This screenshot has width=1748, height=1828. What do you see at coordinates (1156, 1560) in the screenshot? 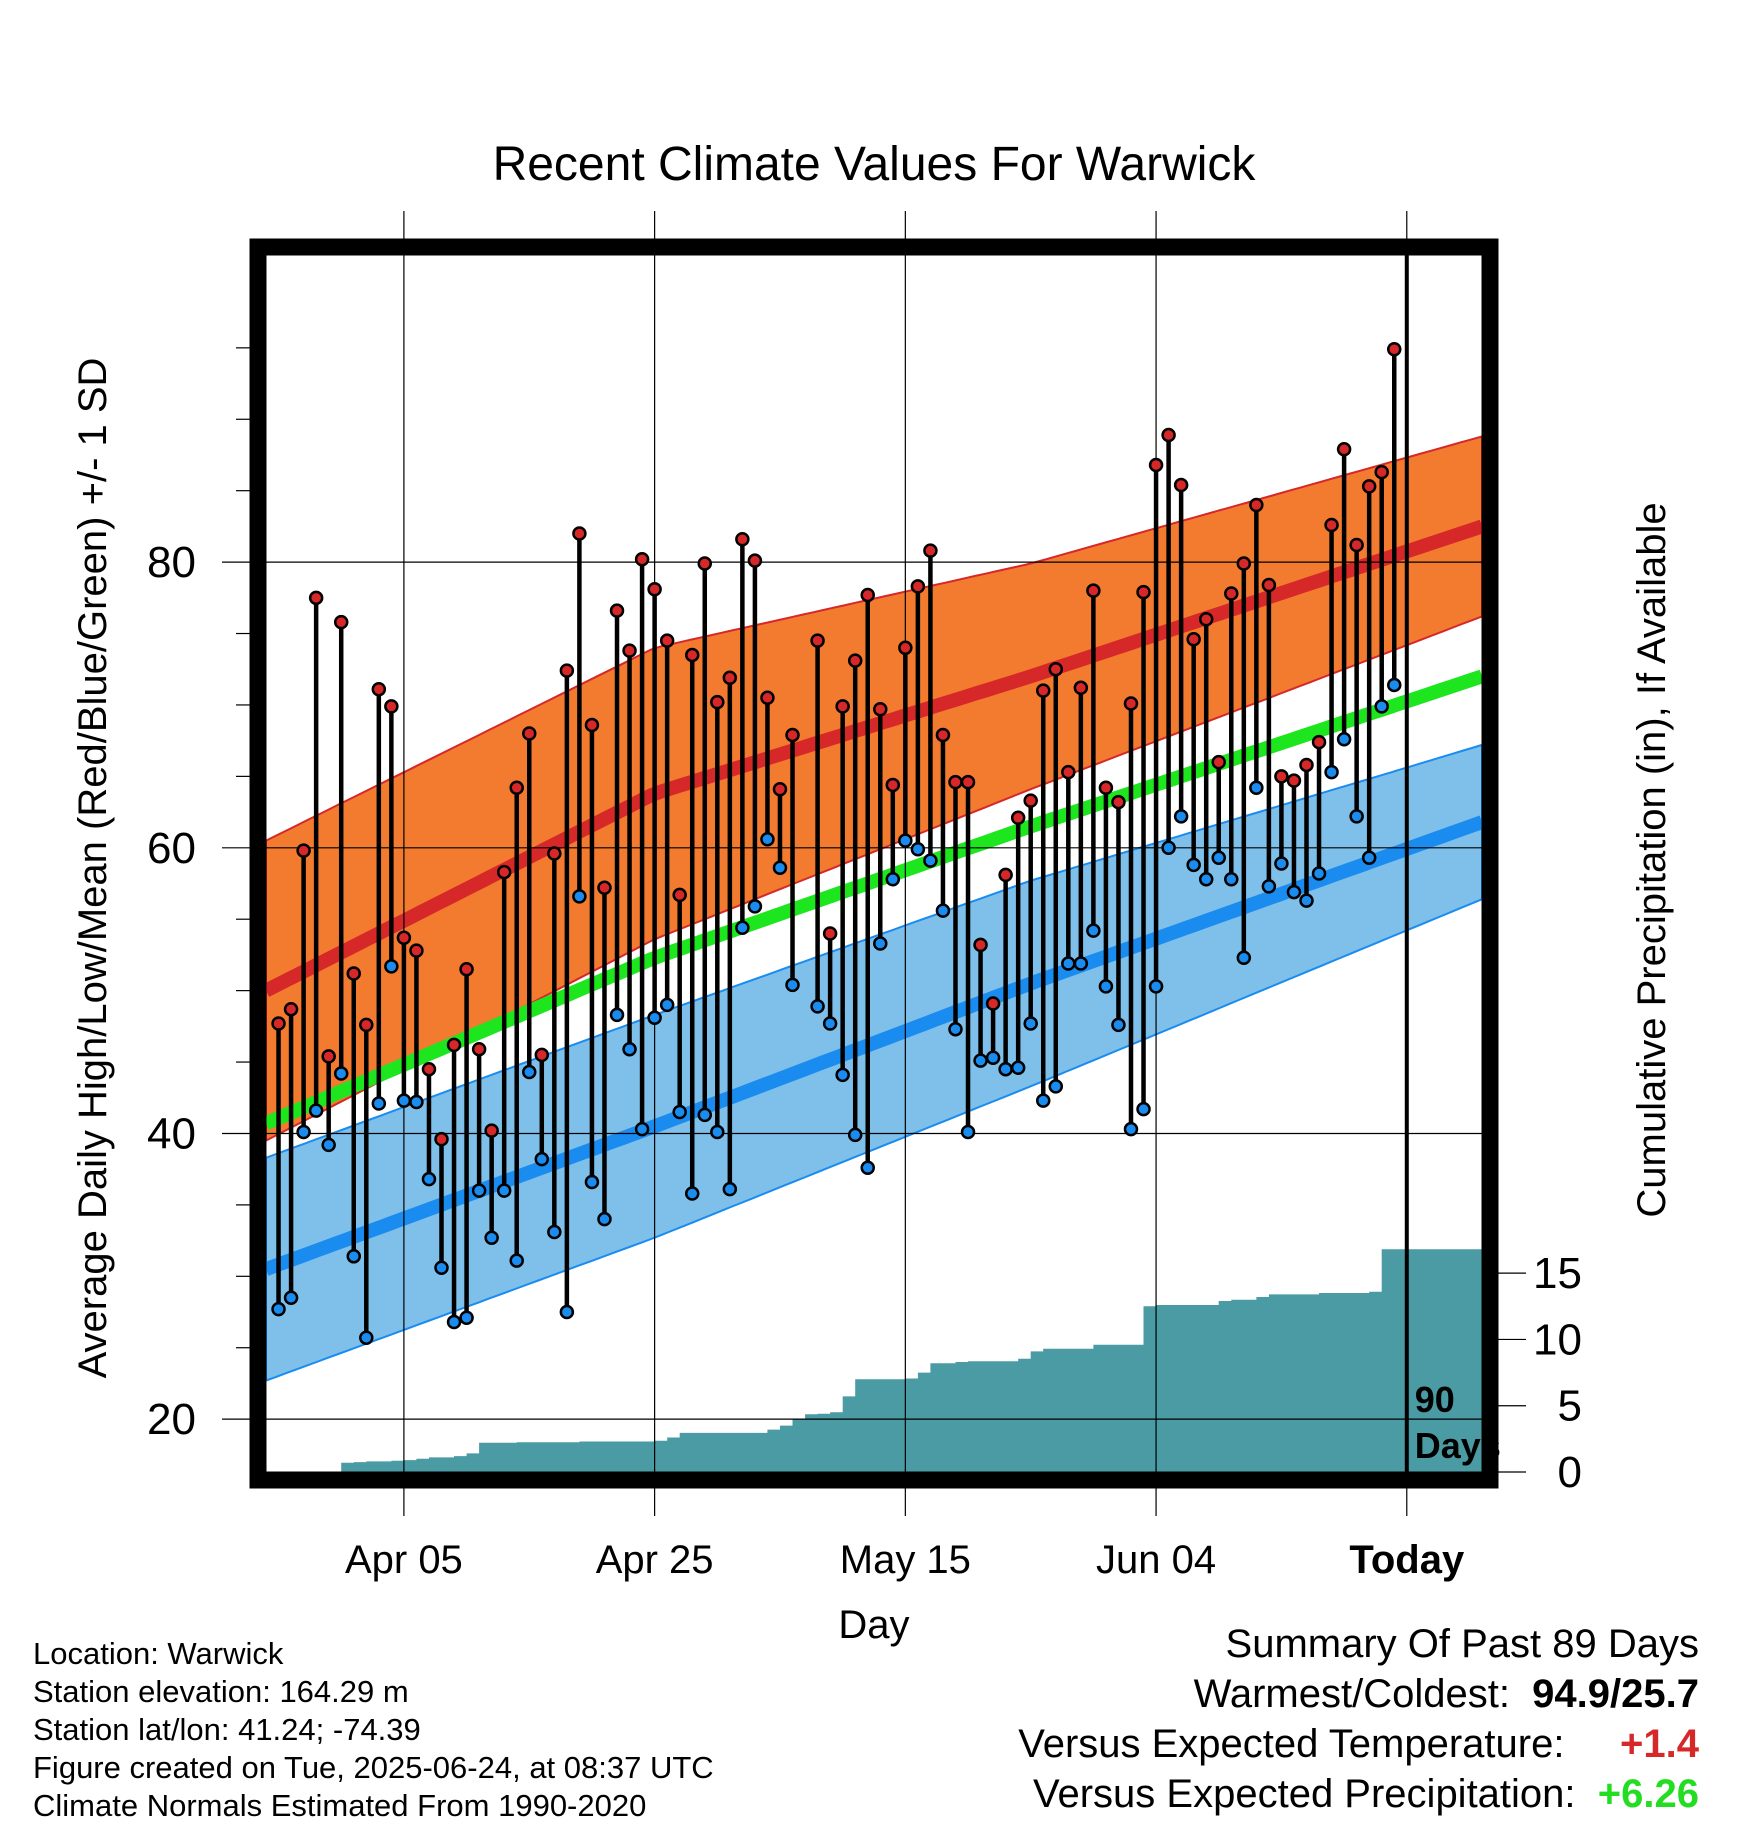
I see `x-tick-label: Jun 04` at bounding box center [1156, 1560].